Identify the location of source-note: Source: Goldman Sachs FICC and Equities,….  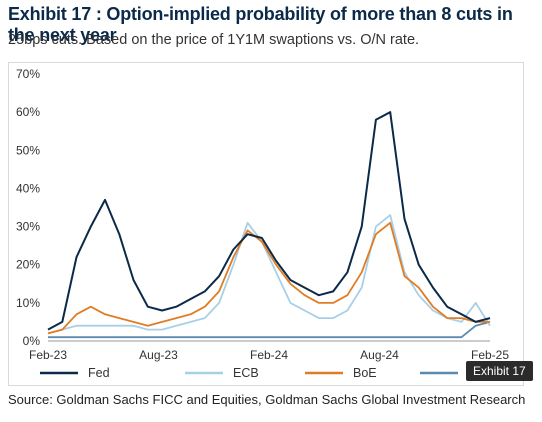
(267, 399).